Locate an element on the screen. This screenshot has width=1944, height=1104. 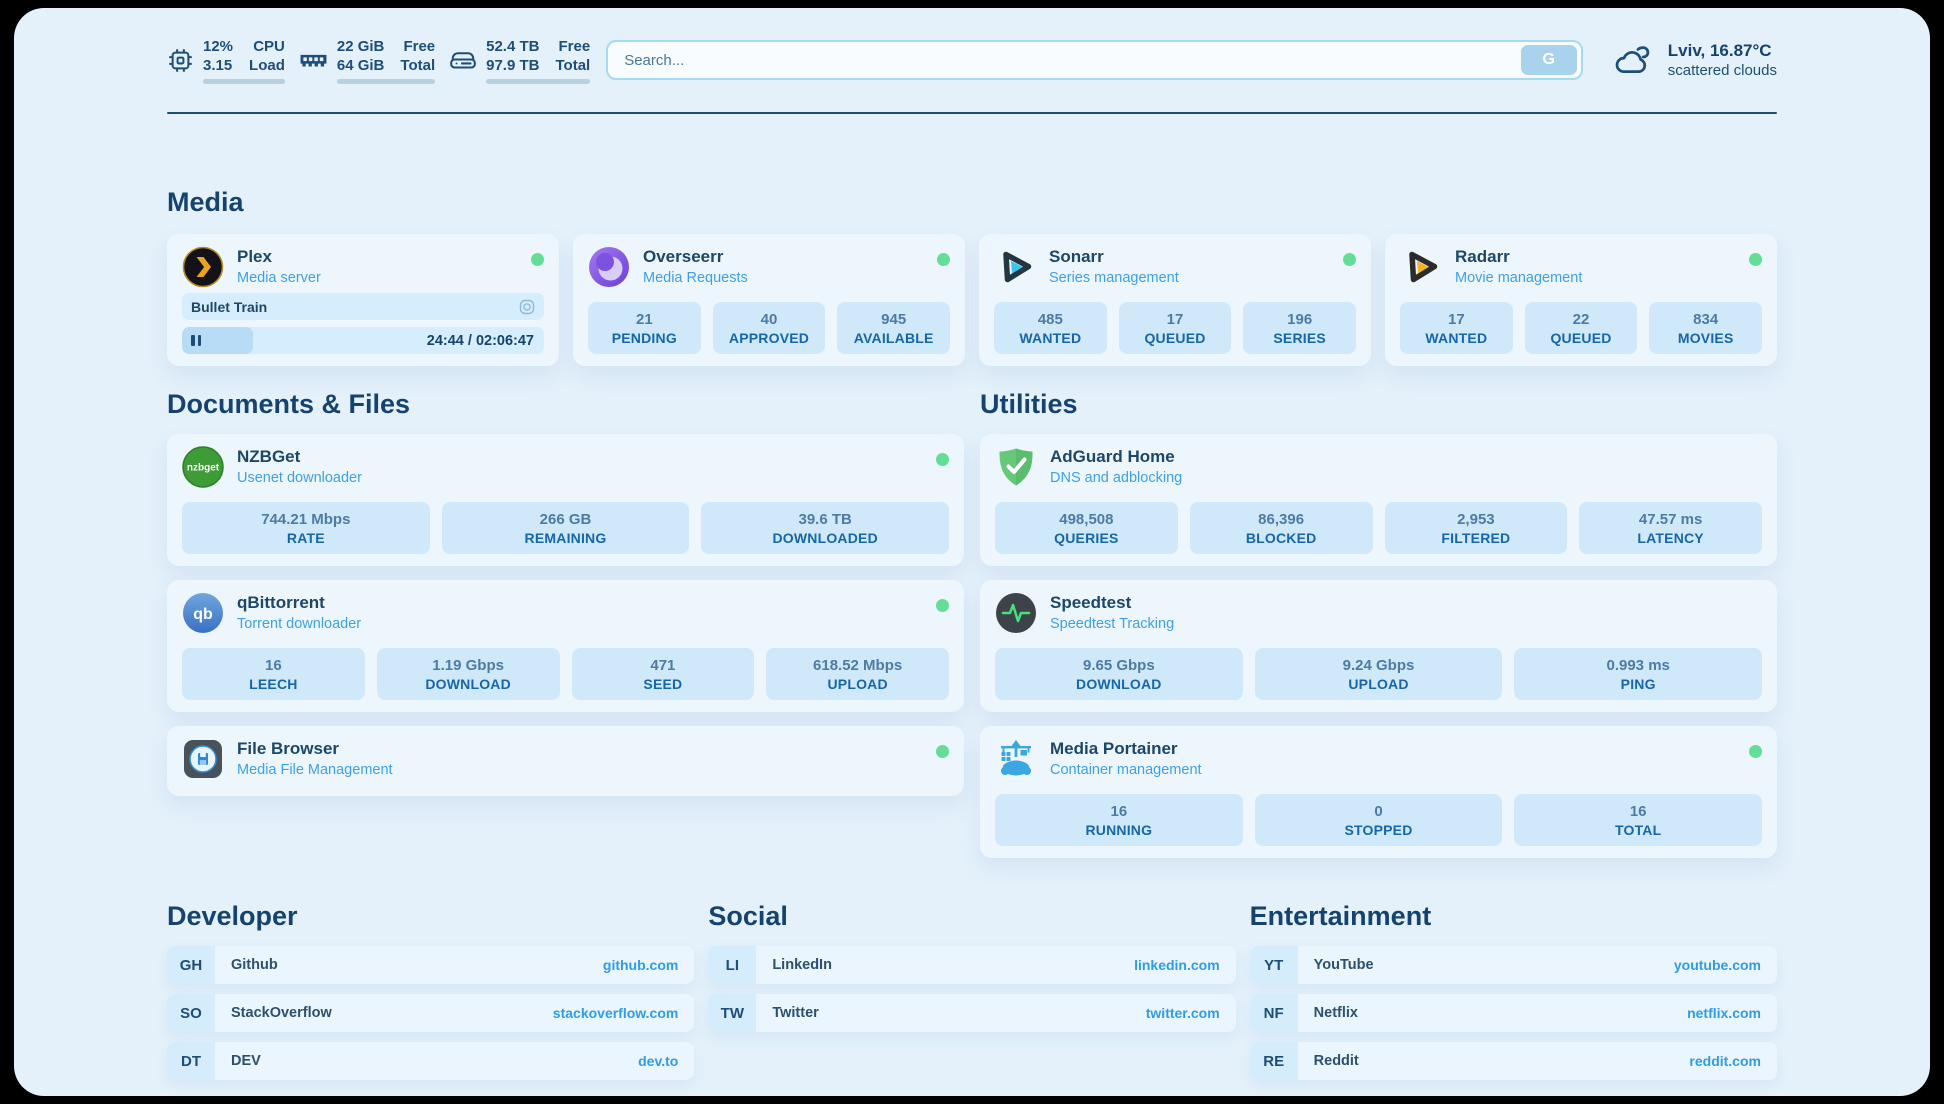
link-abbr: SO is located at coordinates (191, 1013).